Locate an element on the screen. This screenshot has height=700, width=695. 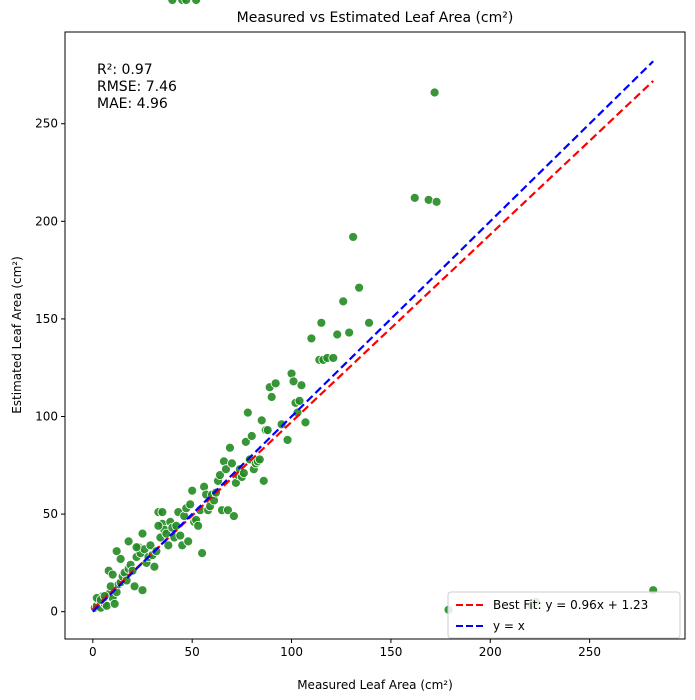
y-axis-label: Estimated Leaf Area (cm²) is located at coordinates (17, 335).